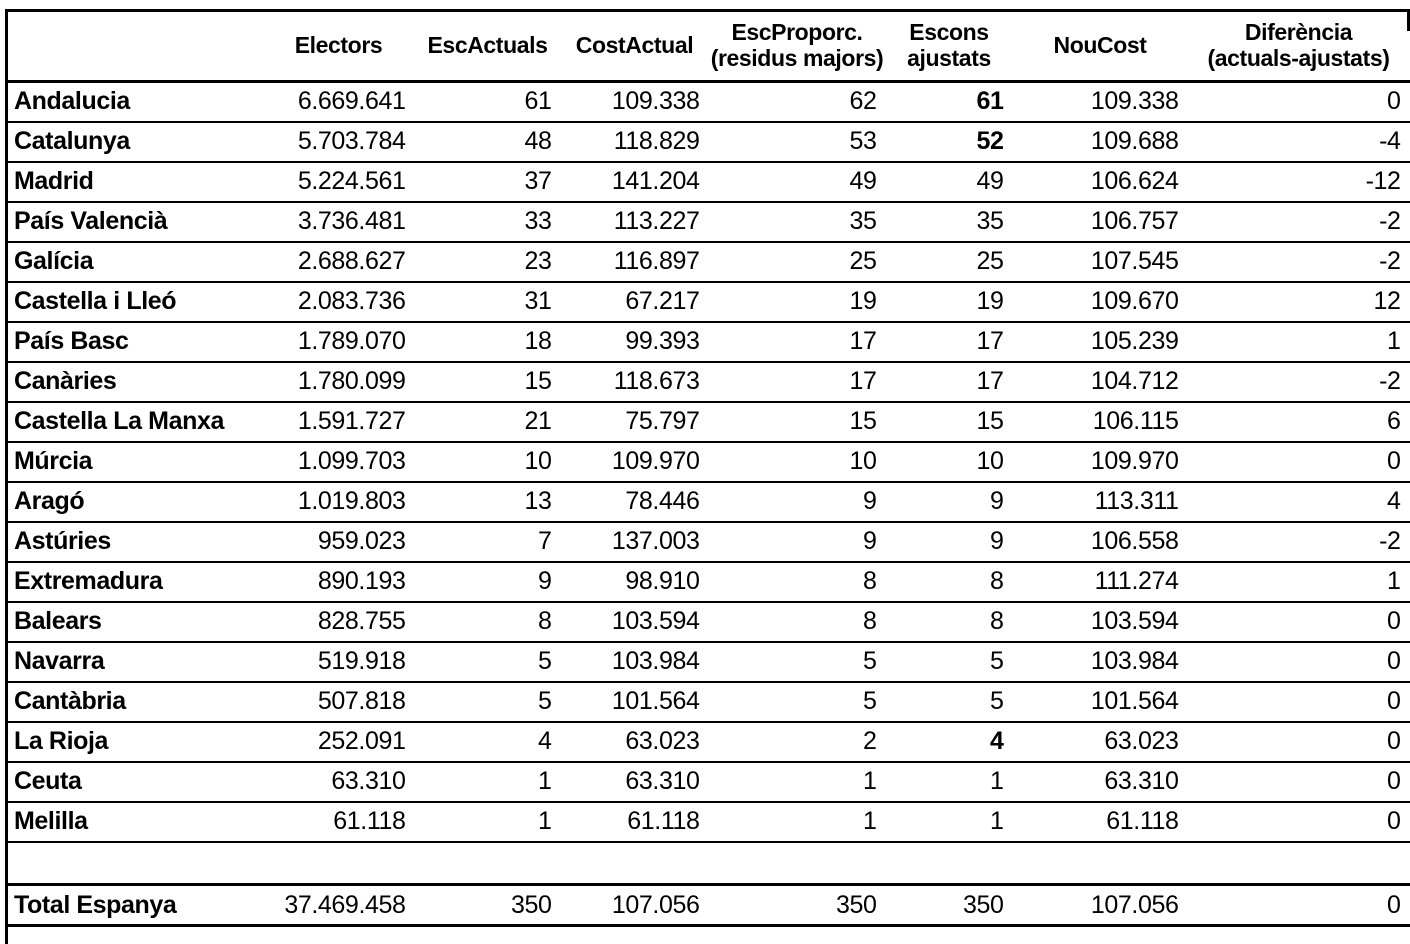 This screenshot has width=1410, height=944. Describe the element at coordinates (487, 262) in the screenshot. I see `esc-actuals-cell: 23` at that location.